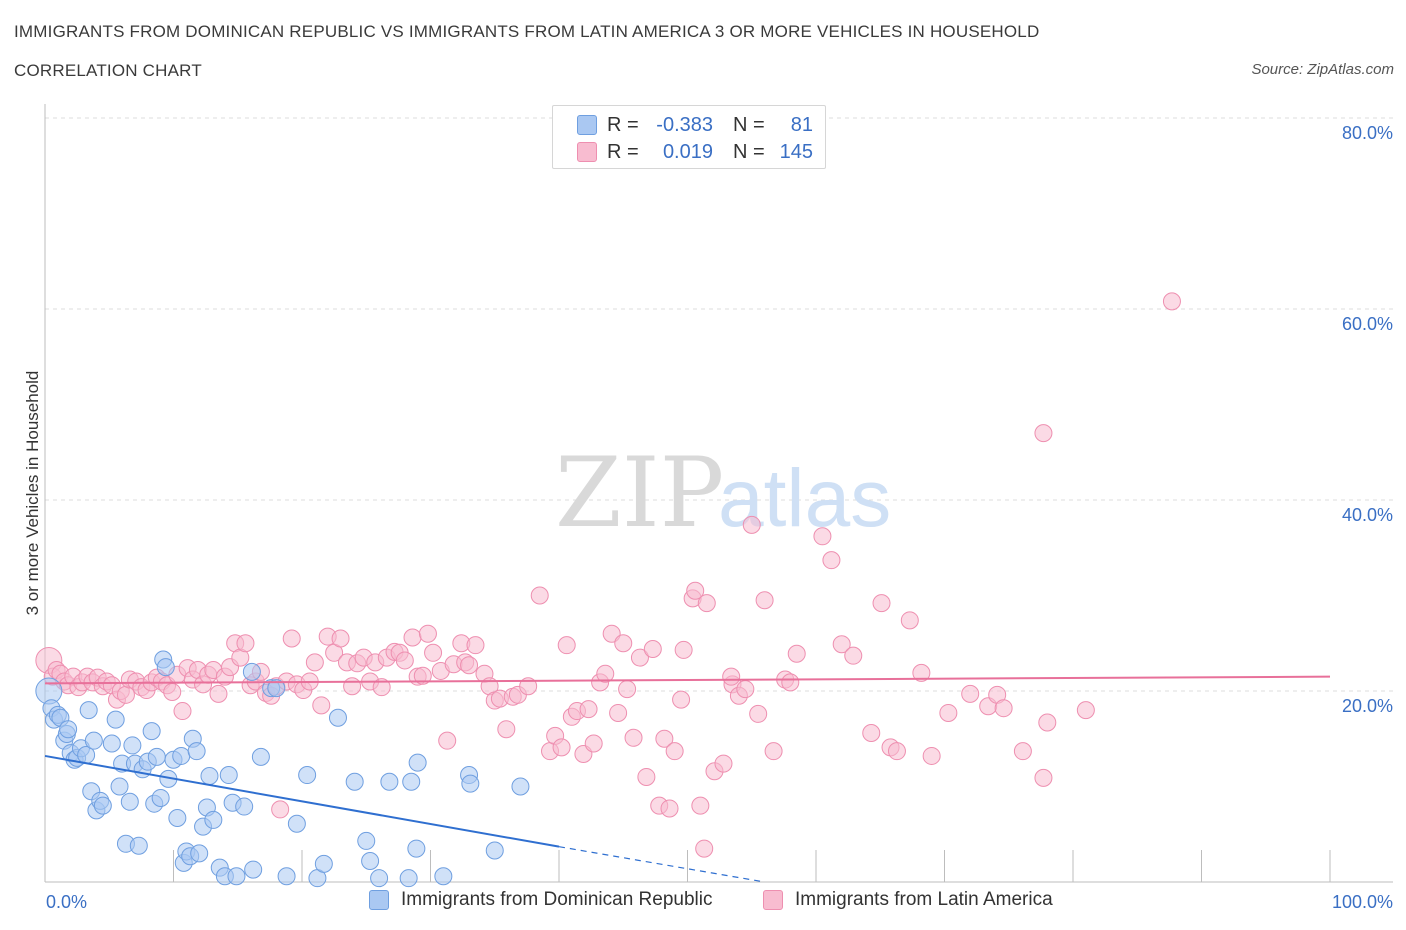  I want to click on legend-n-value: 145, so click(796, 151).